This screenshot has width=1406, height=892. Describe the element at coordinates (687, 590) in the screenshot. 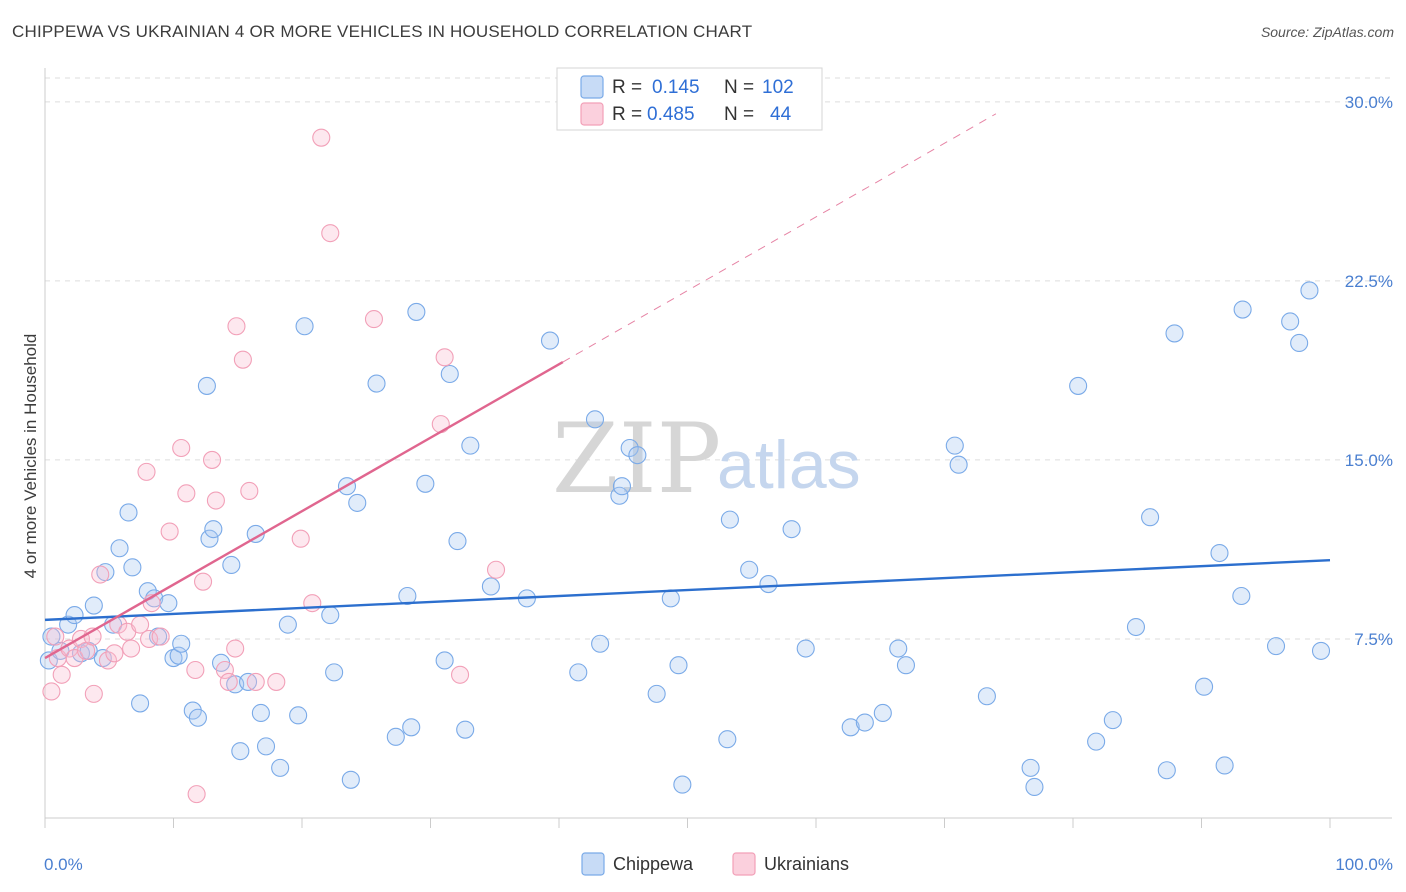

I see `chippewa-trend-line` at that location.